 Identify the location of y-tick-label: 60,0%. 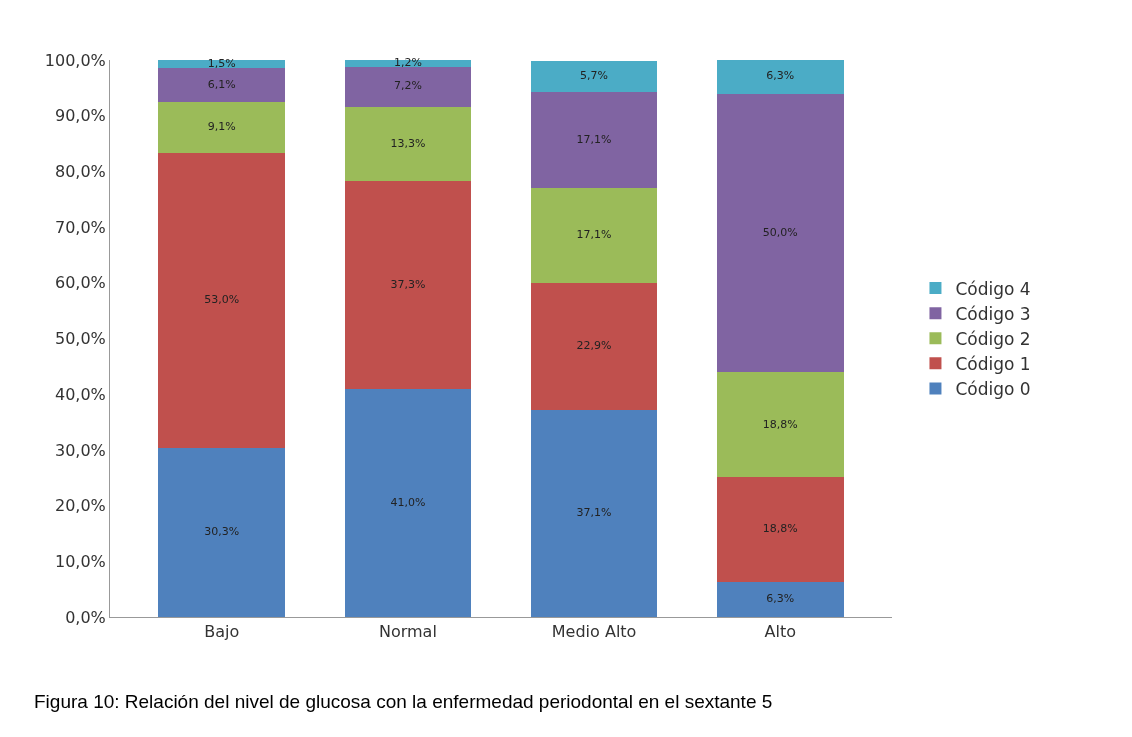
(80, 283).